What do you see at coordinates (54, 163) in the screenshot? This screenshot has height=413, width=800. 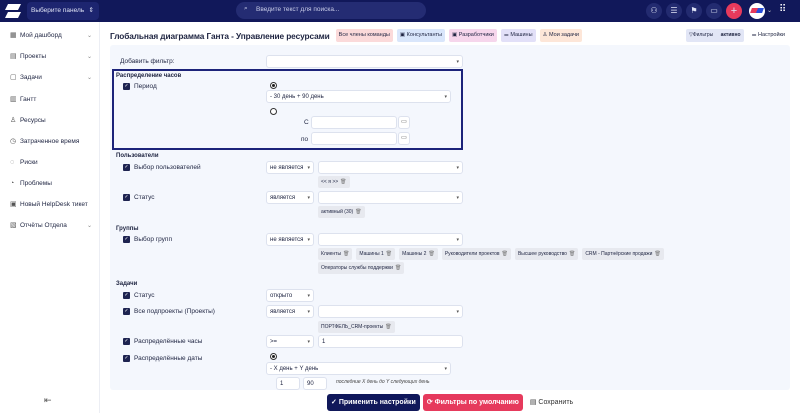 I see `sidebar-item-risks: ◌ Риски` at bounding box center [54, 163].